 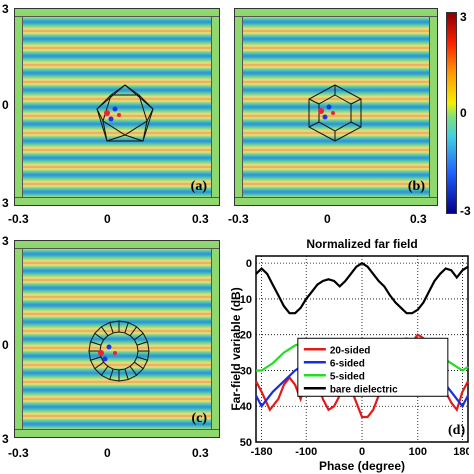 What do you see at coordinates (18, 219) in the screenshot?
I see `tick-x-left-a: -0.3` at bounding box center [18, 219].